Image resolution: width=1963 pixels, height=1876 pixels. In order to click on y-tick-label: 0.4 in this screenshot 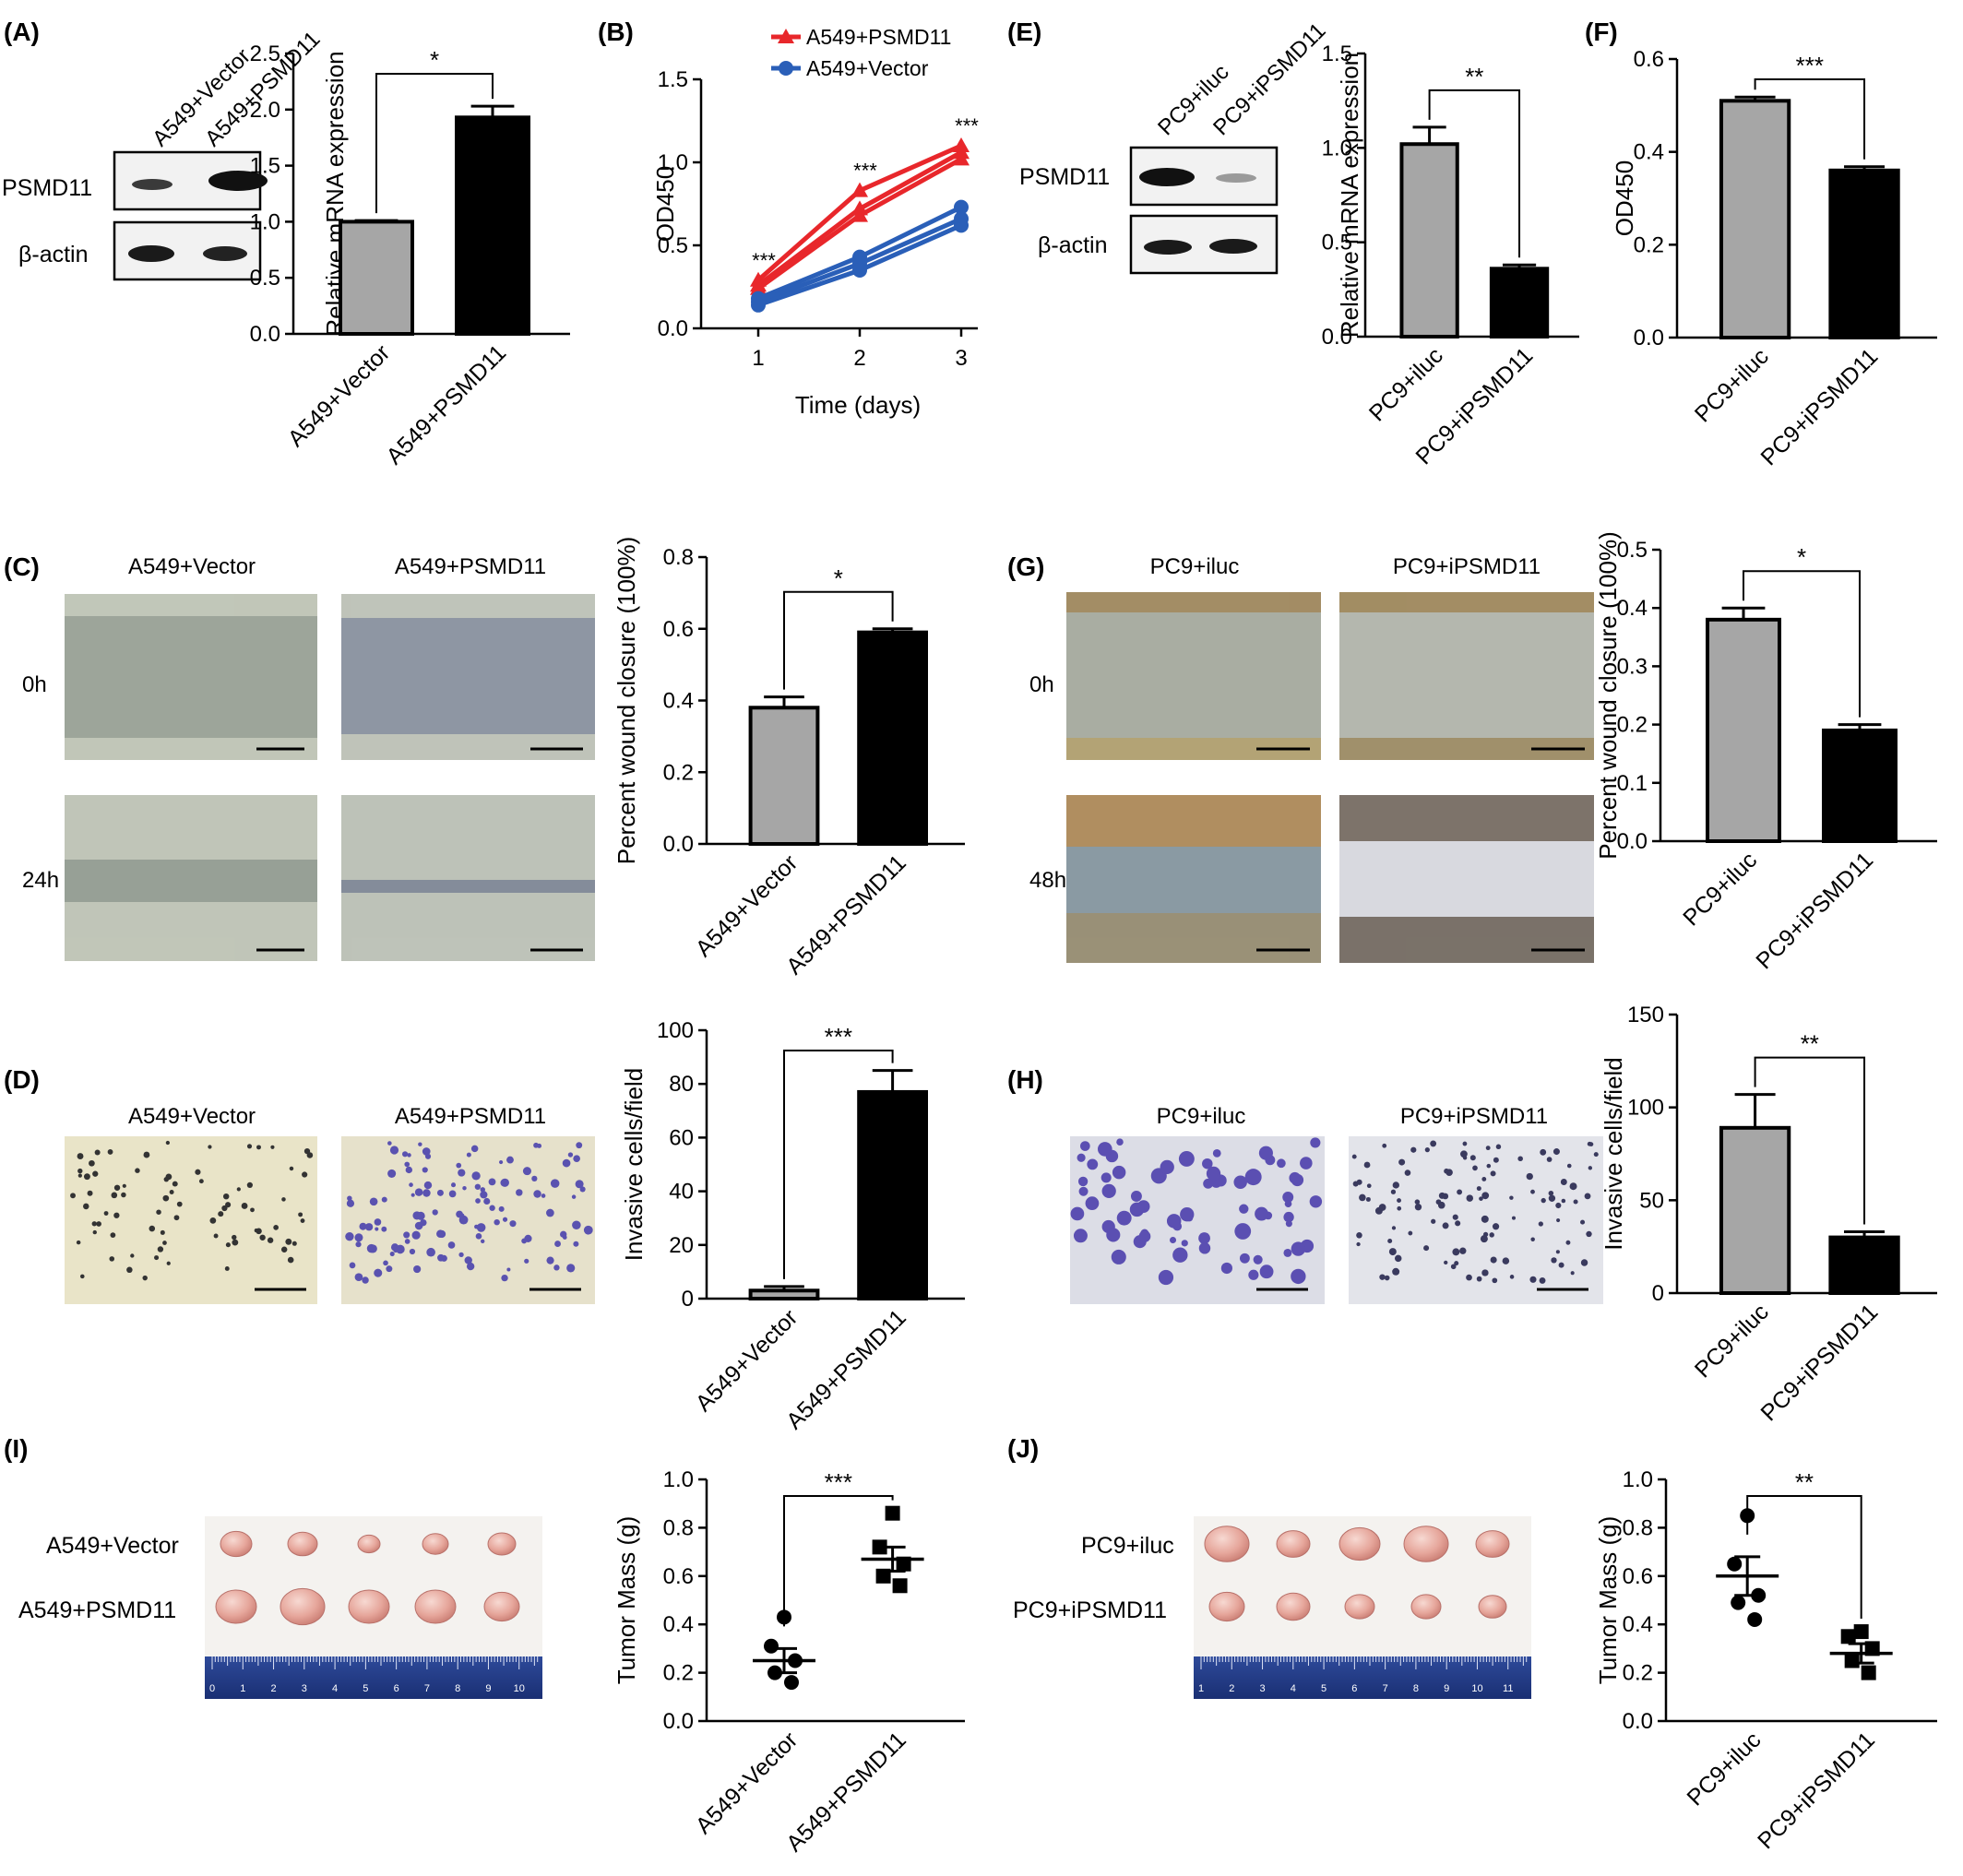, I will do `click(1638, 1625)`.